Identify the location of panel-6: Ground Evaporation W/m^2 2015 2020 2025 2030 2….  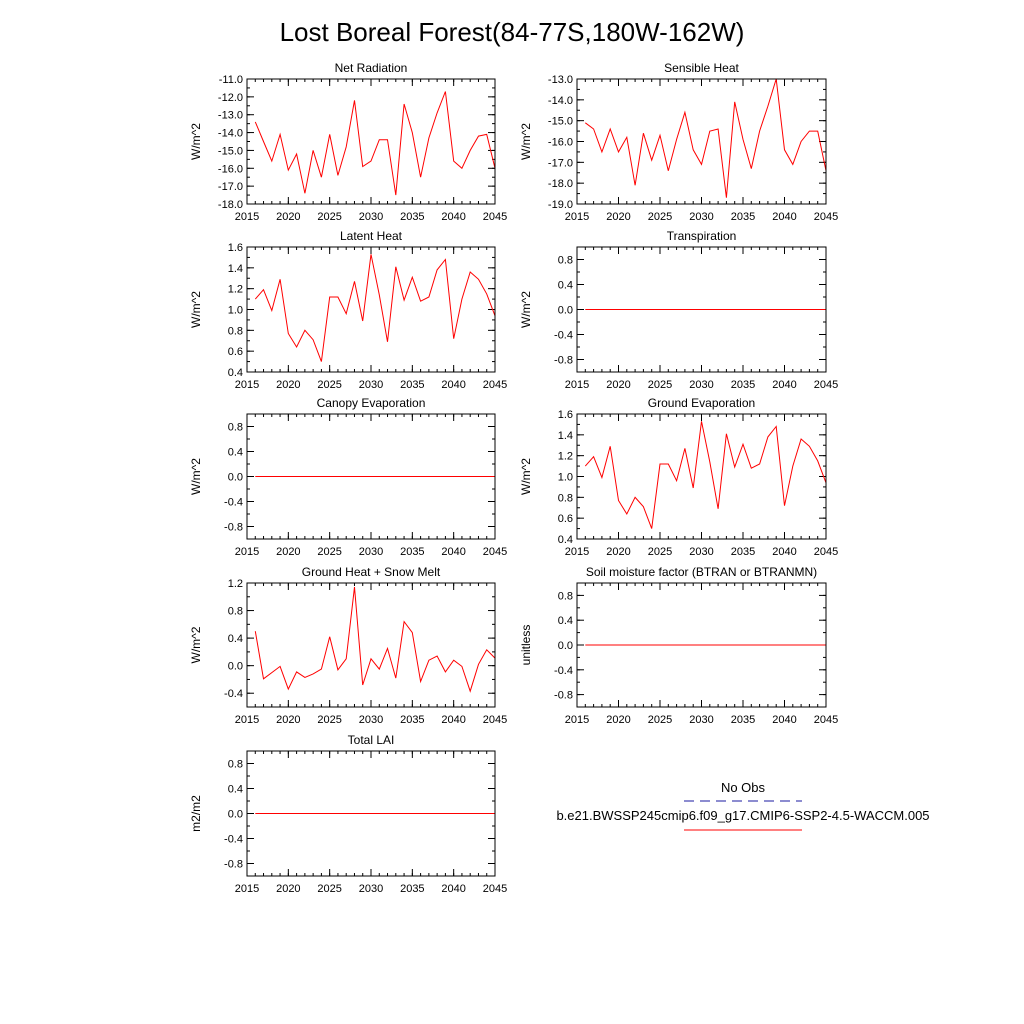
(678, 477).